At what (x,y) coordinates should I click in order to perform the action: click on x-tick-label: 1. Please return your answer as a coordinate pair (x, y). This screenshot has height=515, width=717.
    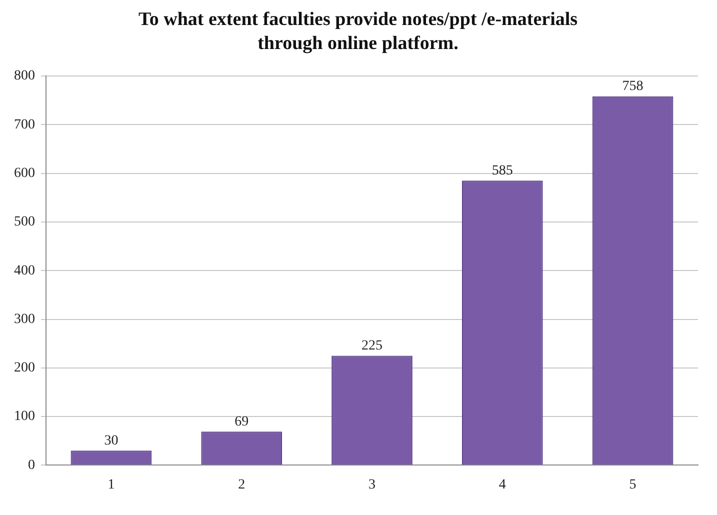
    Looking at the image, I should click on (111, 484).